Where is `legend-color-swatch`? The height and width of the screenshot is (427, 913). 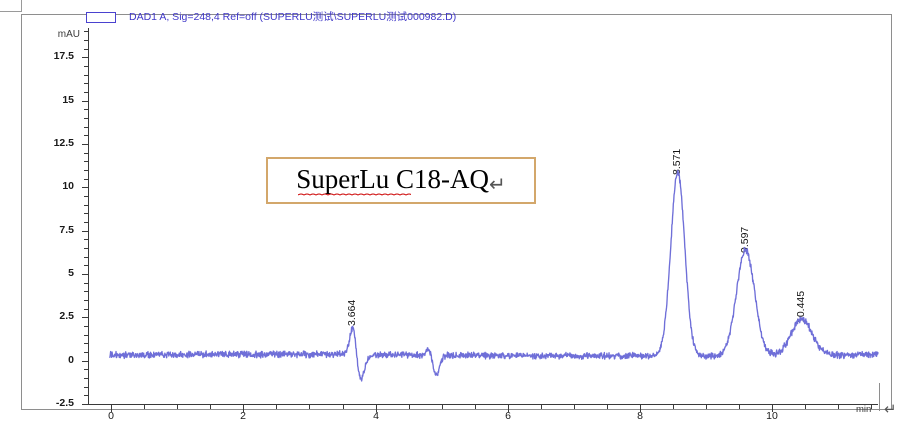
legend-color-swatch is located at coordinates (101, 17).